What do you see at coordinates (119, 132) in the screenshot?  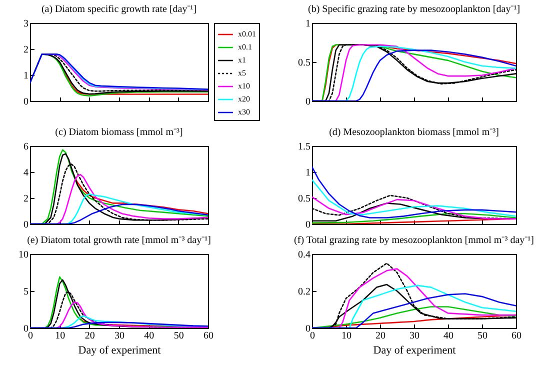 I see `chart-title: (c) Diatom biomass [mmol m⁻³]` at bounding box center [119, 132].